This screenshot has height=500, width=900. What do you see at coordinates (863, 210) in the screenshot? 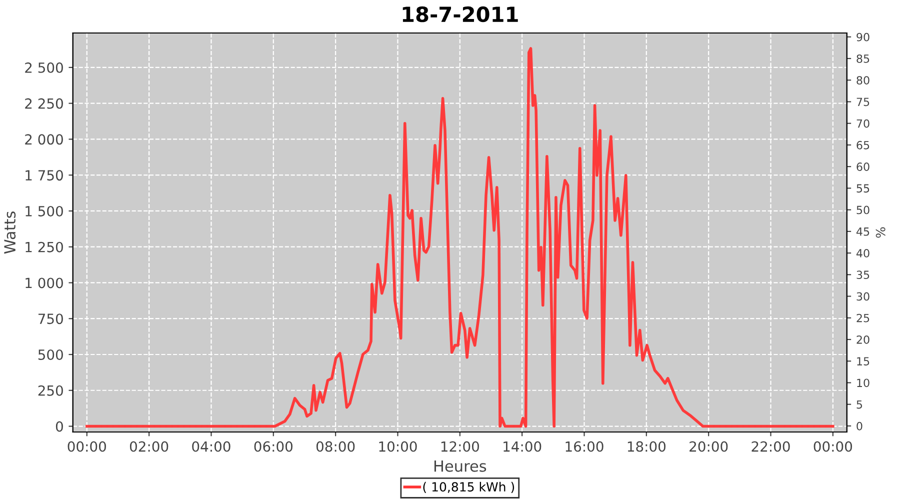
I see `y2-tick-label: 50` at bounding box center [863, 210].